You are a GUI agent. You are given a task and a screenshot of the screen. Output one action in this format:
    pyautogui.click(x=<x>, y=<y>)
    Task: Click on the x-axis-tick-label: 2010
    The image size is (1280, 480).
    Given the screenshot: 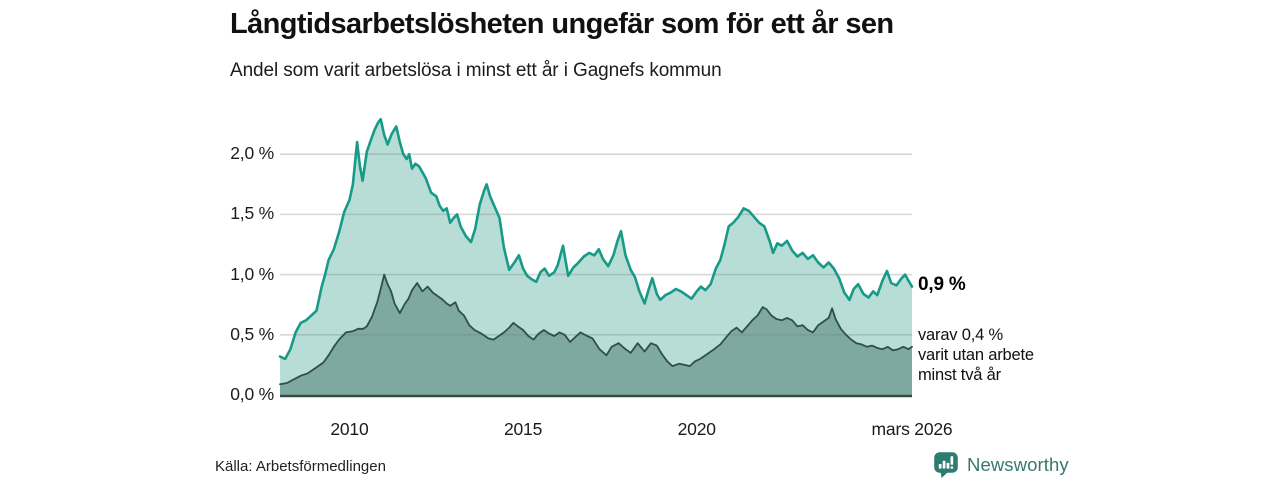 What is the action you would take?
    pyautogui.click(x=349, y=429)
    